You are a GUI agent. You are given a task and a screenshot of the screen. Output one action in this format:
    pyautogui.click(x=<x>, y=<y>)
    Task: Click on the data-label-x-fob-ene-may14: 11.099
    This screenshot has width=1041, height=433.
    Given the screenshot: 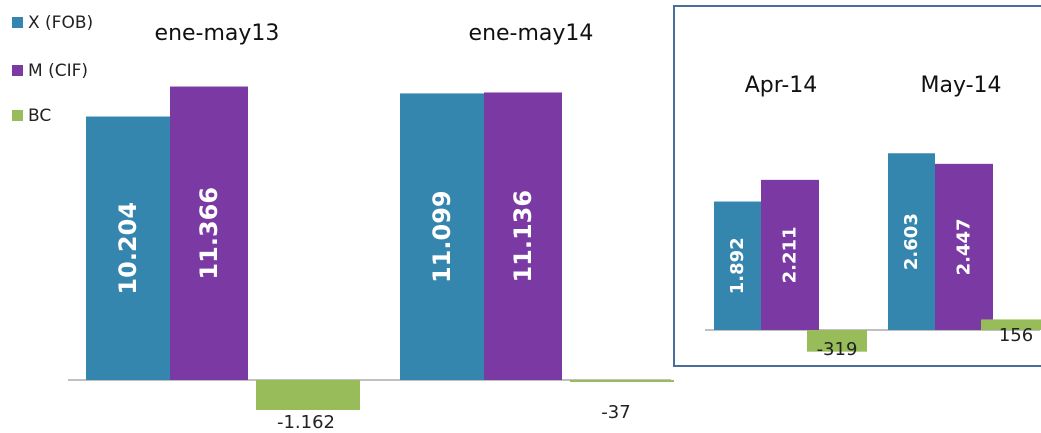 What is the action you would take?
    pyautogui.click(x=442, y=236)
    